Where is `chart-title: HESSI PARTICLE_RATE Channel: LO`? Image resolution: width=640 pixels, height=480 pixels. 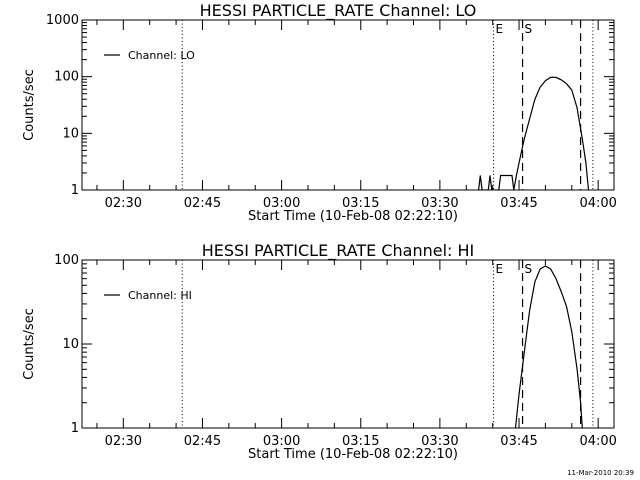
chart-title: HESSI PARTICLE_RATE Channel: LO is located at coordinates (338, 11).